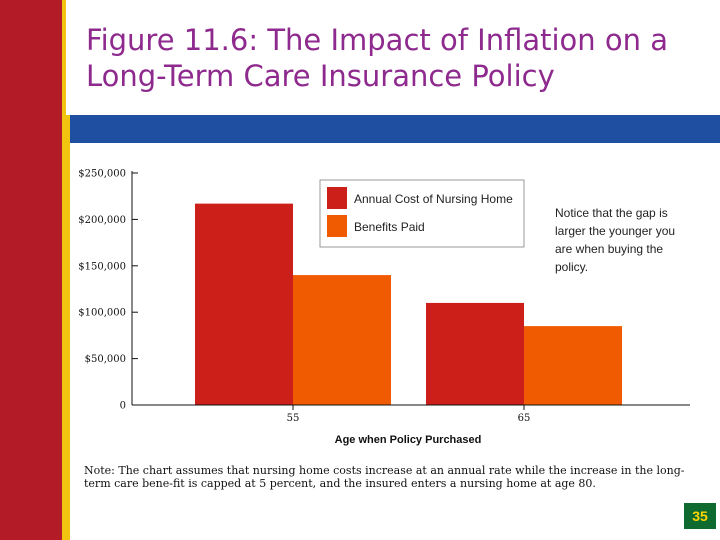  What do you see at coordinates (524, 418) in the screenshot?
I see `x-tick-label: 65` at bounding box center [524, 418].